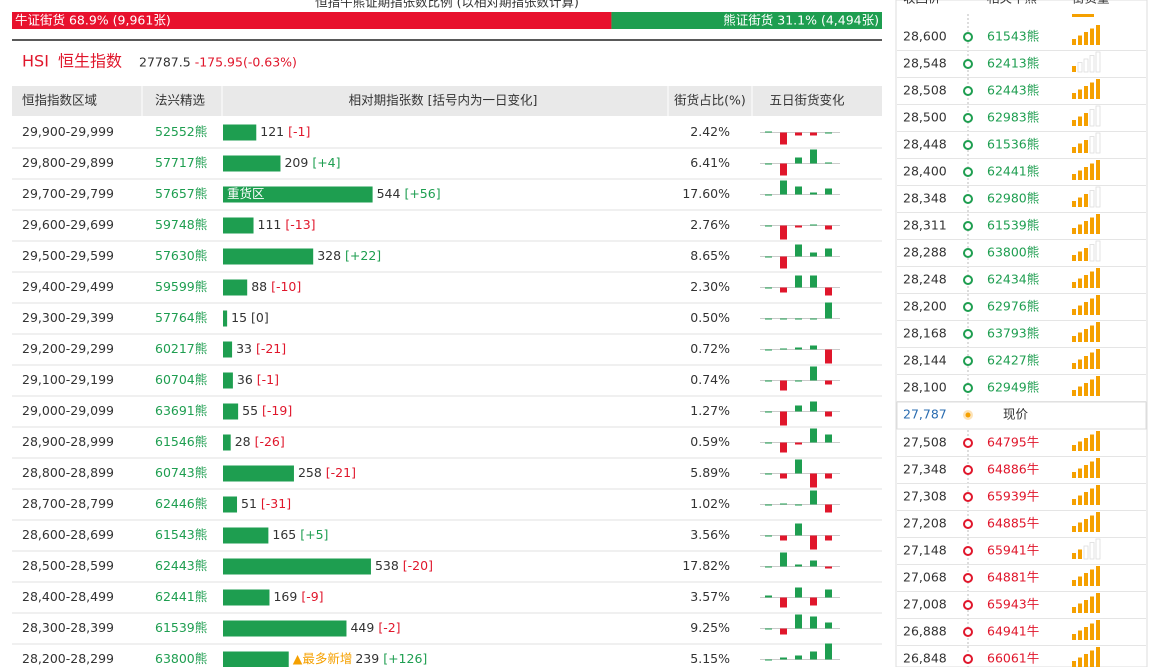 The height and width of the screenshot is (667, 1159). Describe the element at coordinates (363, 255) in the screenshot. I see `change: [+22]` at that location.